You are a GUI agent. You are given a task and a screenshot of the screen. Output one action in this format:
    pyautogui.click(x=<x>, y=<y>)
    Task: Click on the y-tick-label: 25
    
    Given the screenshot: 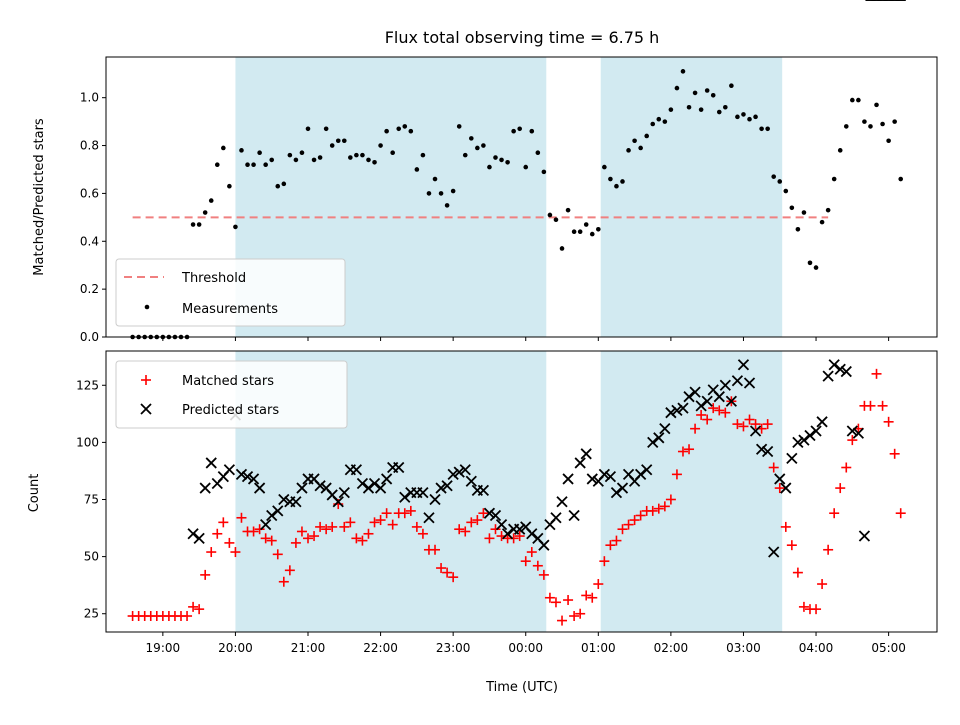 What is the action you would take?
    pyautogui.click(x=91, y=614)
    